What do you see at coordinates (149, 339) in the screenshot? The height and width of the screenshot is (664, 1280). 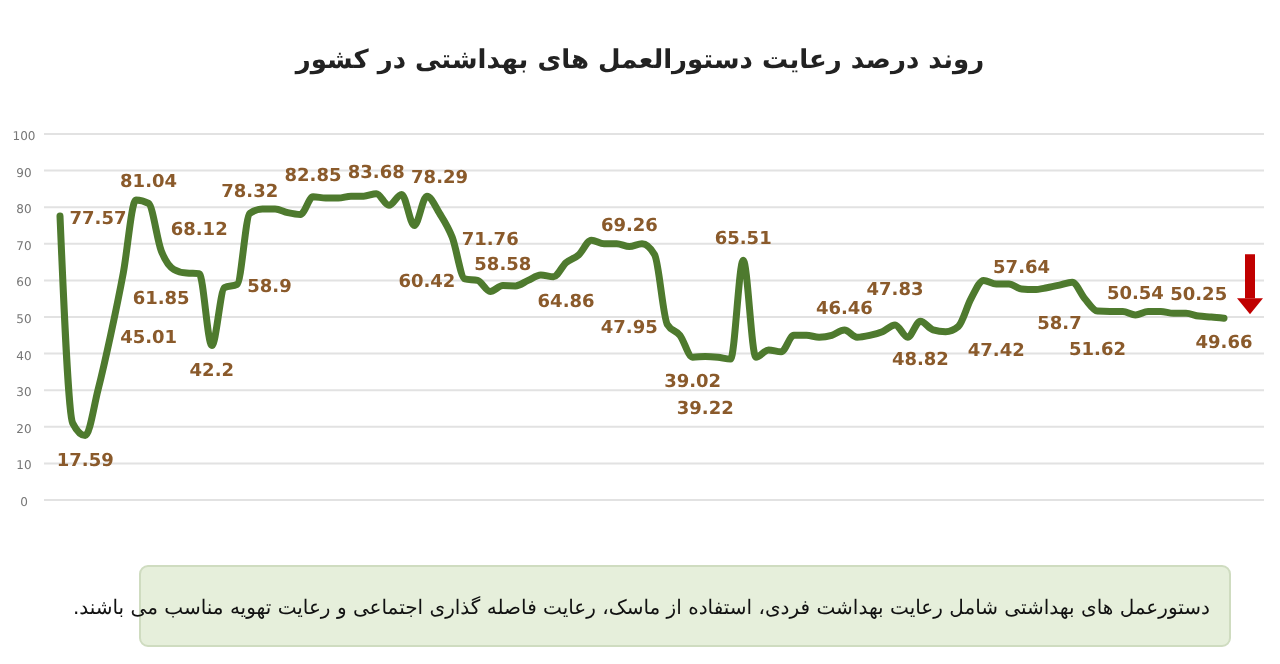 I see `data-label: 45.01` at bounding box center [149, 339].